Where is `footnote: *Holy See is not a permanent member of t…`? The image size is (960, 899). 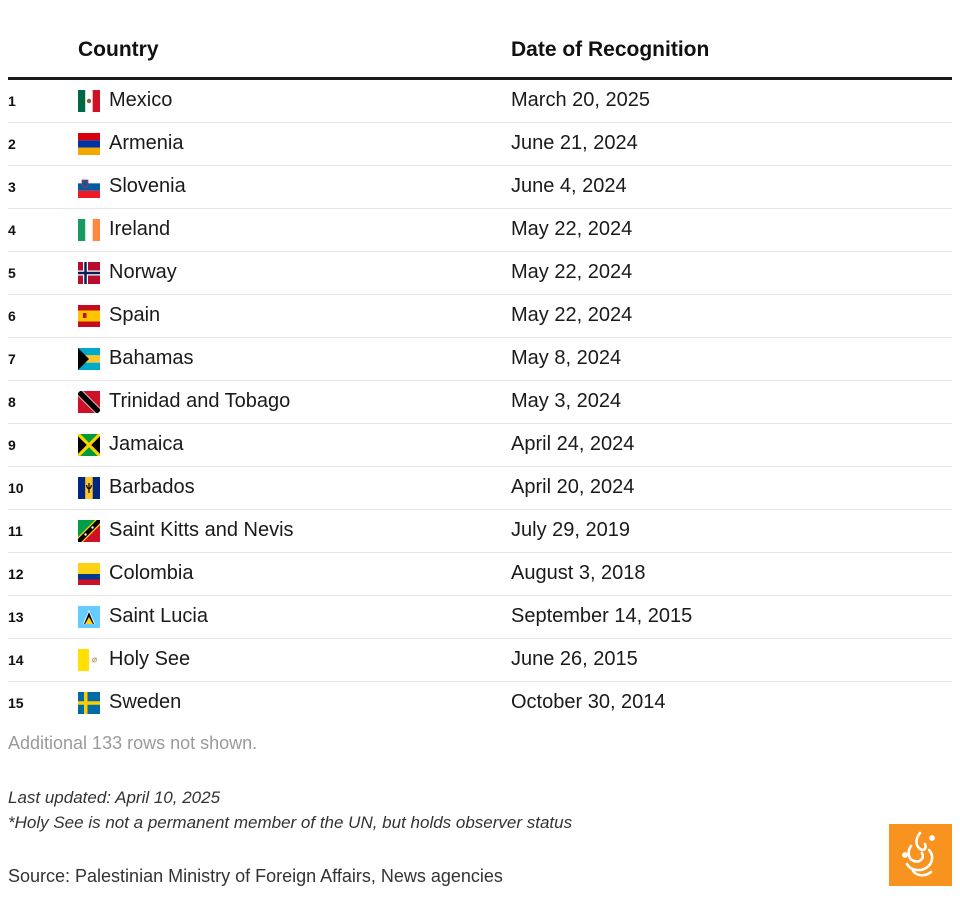 footnote: *Holy See is not a permanent member of t… is located at coordinates (290, 822).